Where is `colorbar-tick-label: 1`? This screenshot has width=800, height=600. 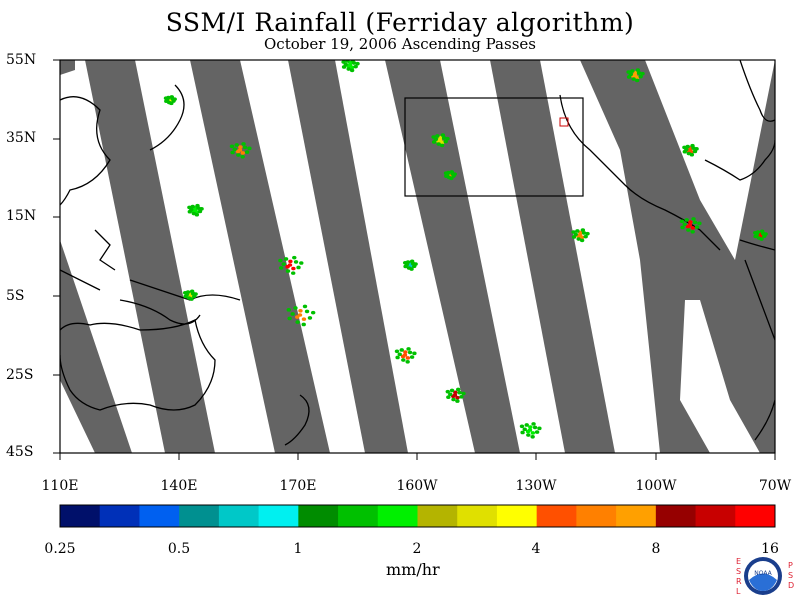
colorbar-tick-label: 1 is located at coordinates (298, 549).